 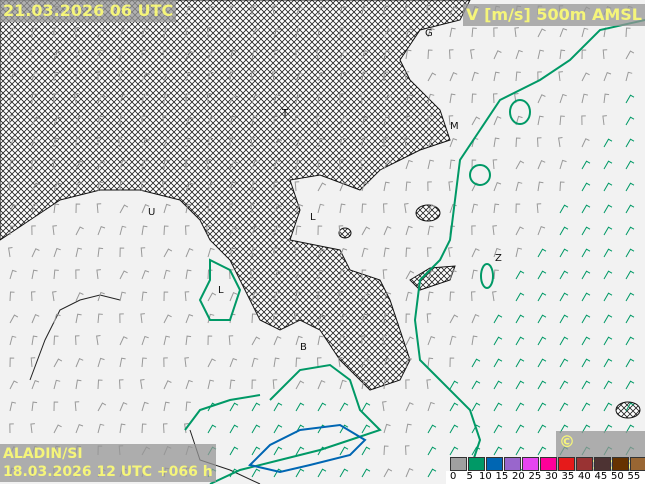 I want to click on legend-tick: 50, so click(x=617, y=476).